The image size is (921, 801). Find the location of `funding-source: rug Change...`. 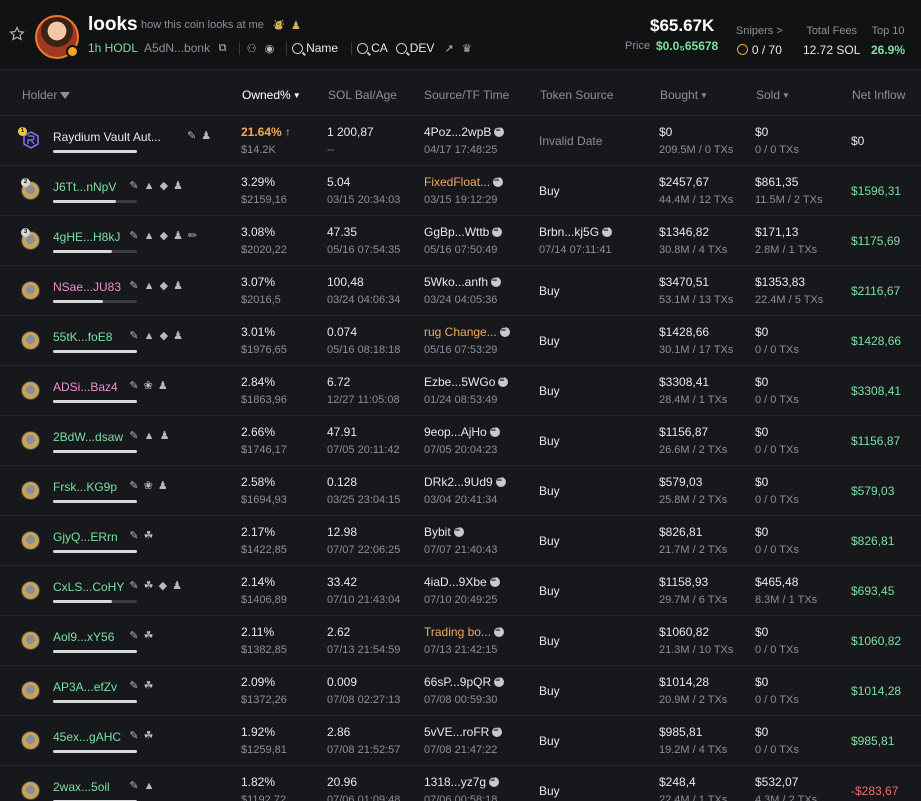

funding-source: rug Change... is located at coordinates (467, 331).